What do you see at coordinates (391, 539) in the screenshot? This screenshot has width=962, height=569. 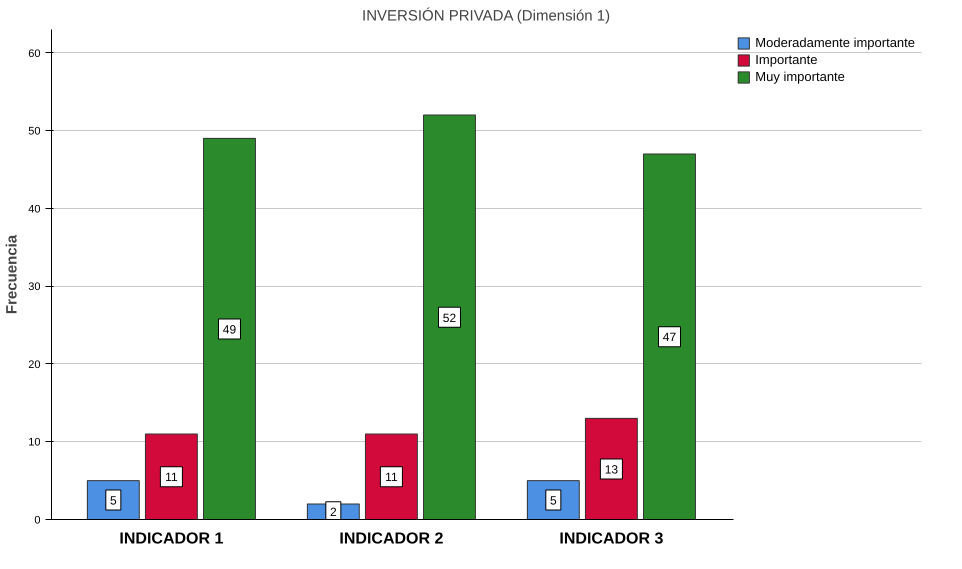 I see `x-tick-label: INDICADOR 2` at bounding box center [391, 539].